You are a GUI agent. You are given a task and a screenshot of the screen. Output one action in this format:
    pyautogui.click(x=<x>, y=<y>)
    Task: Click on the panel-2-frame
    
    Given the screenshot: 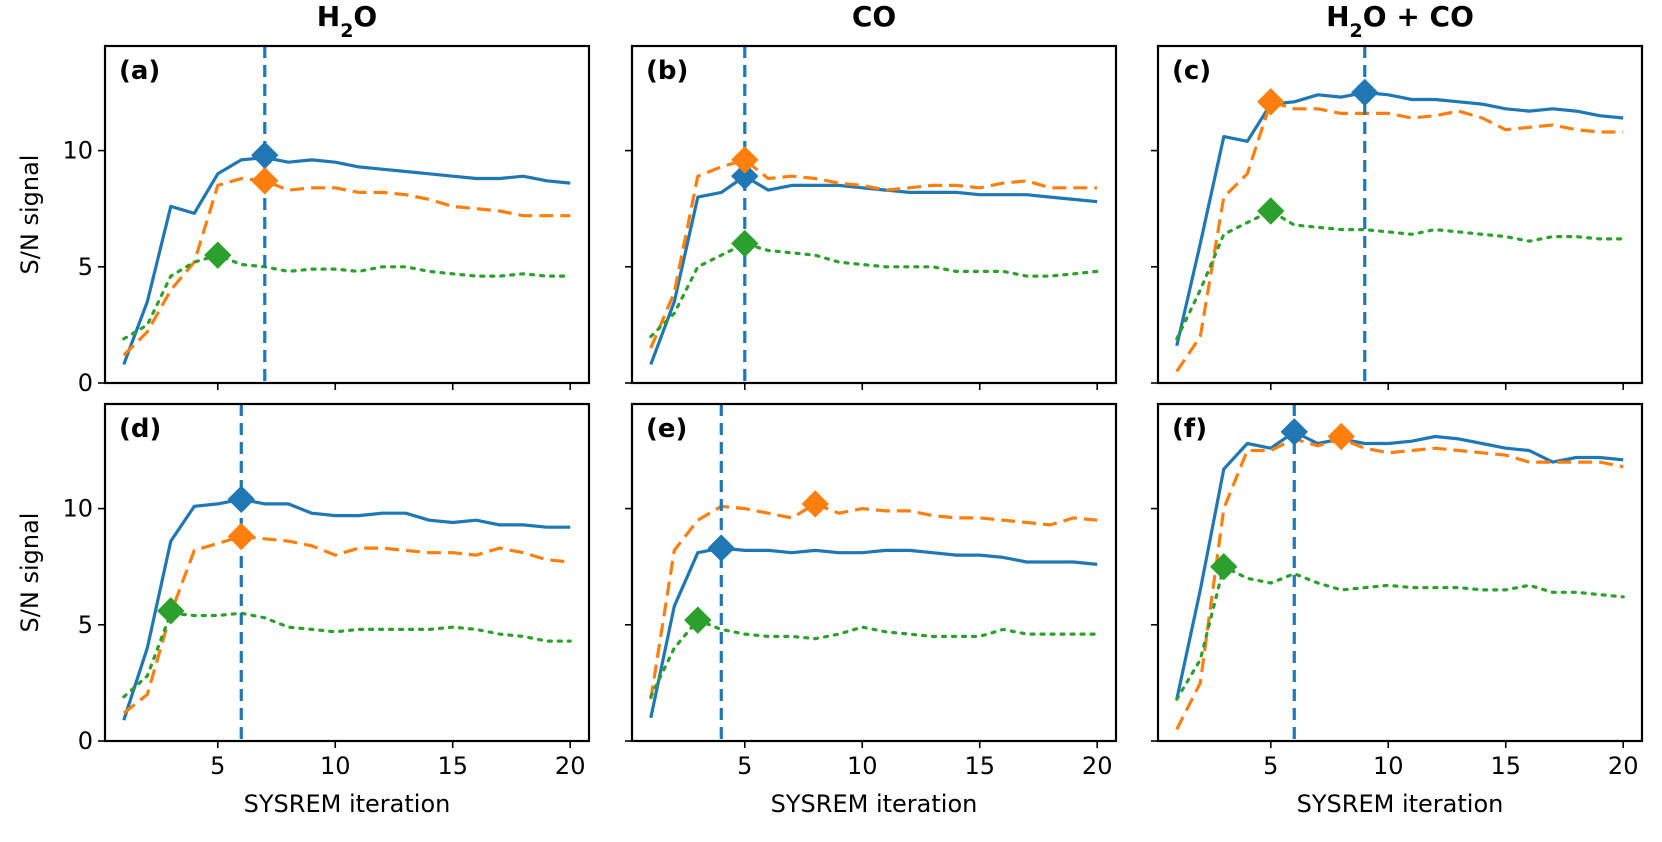 What is the action you would take?
    pyautogui.click(x=874, y=214)
    